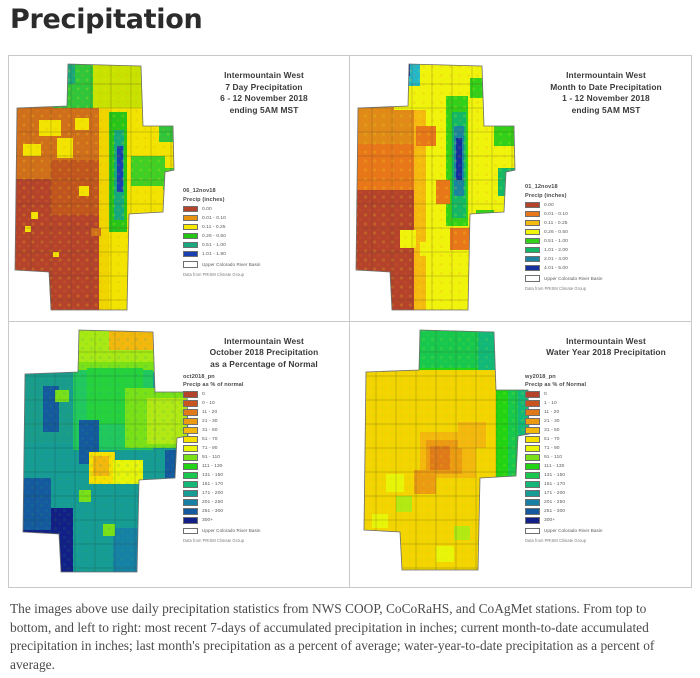 The height and width of the screenshot is (678, 700). What do you see at coordinates (605, 395) in the screenshot?
I see `legend-row: 0` at bounding box center [605, 395].